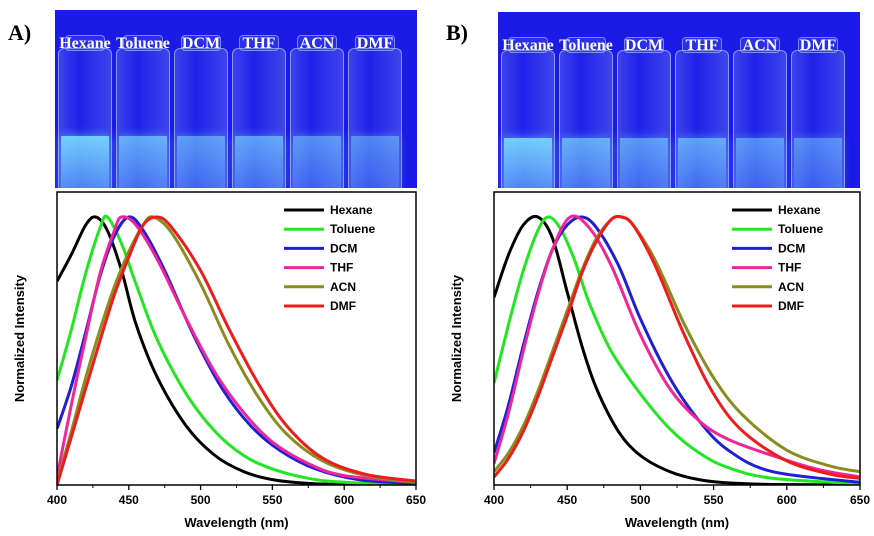 This screenshot has height=536, width=874. I want to click on panel-a-letter: A), so click(20, 32).